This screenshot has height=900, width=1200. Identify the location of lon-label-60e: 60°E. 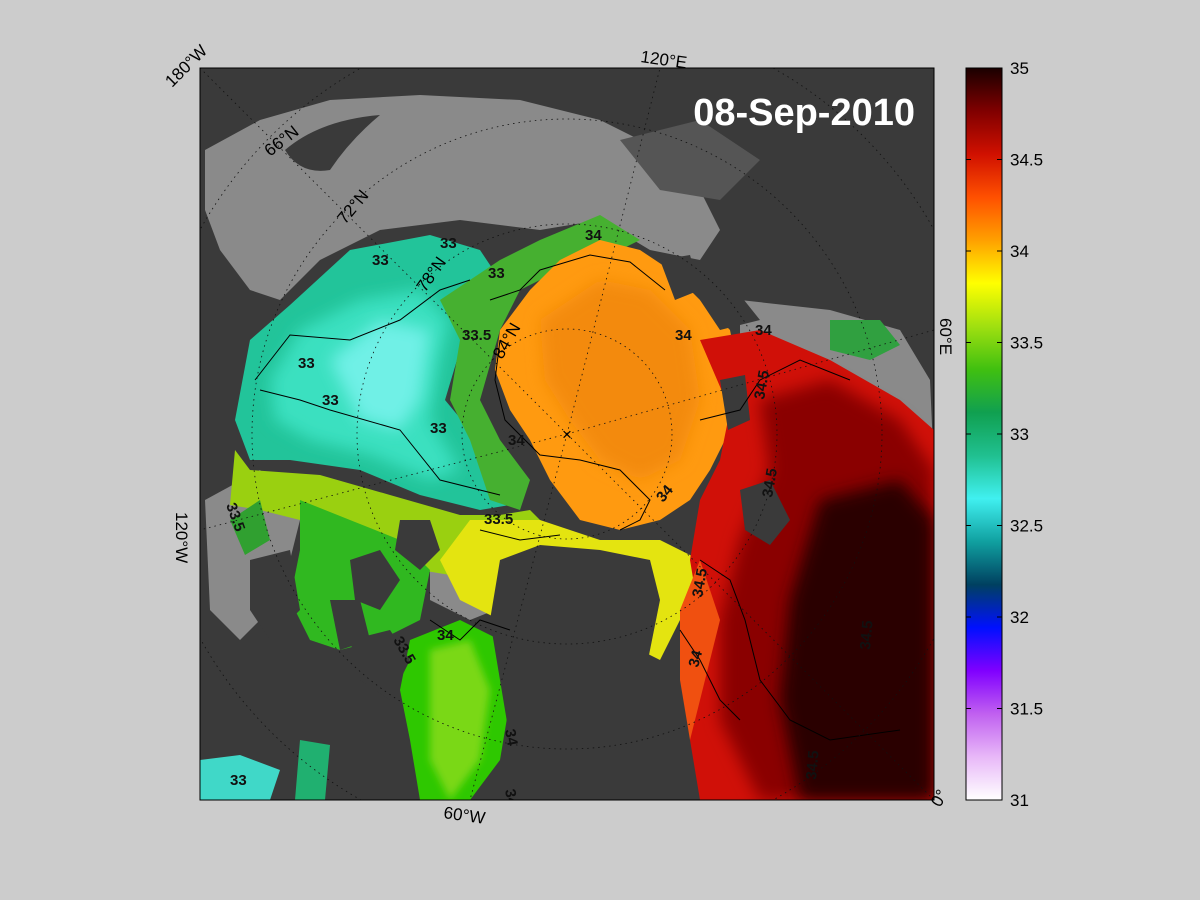
(945, 336).